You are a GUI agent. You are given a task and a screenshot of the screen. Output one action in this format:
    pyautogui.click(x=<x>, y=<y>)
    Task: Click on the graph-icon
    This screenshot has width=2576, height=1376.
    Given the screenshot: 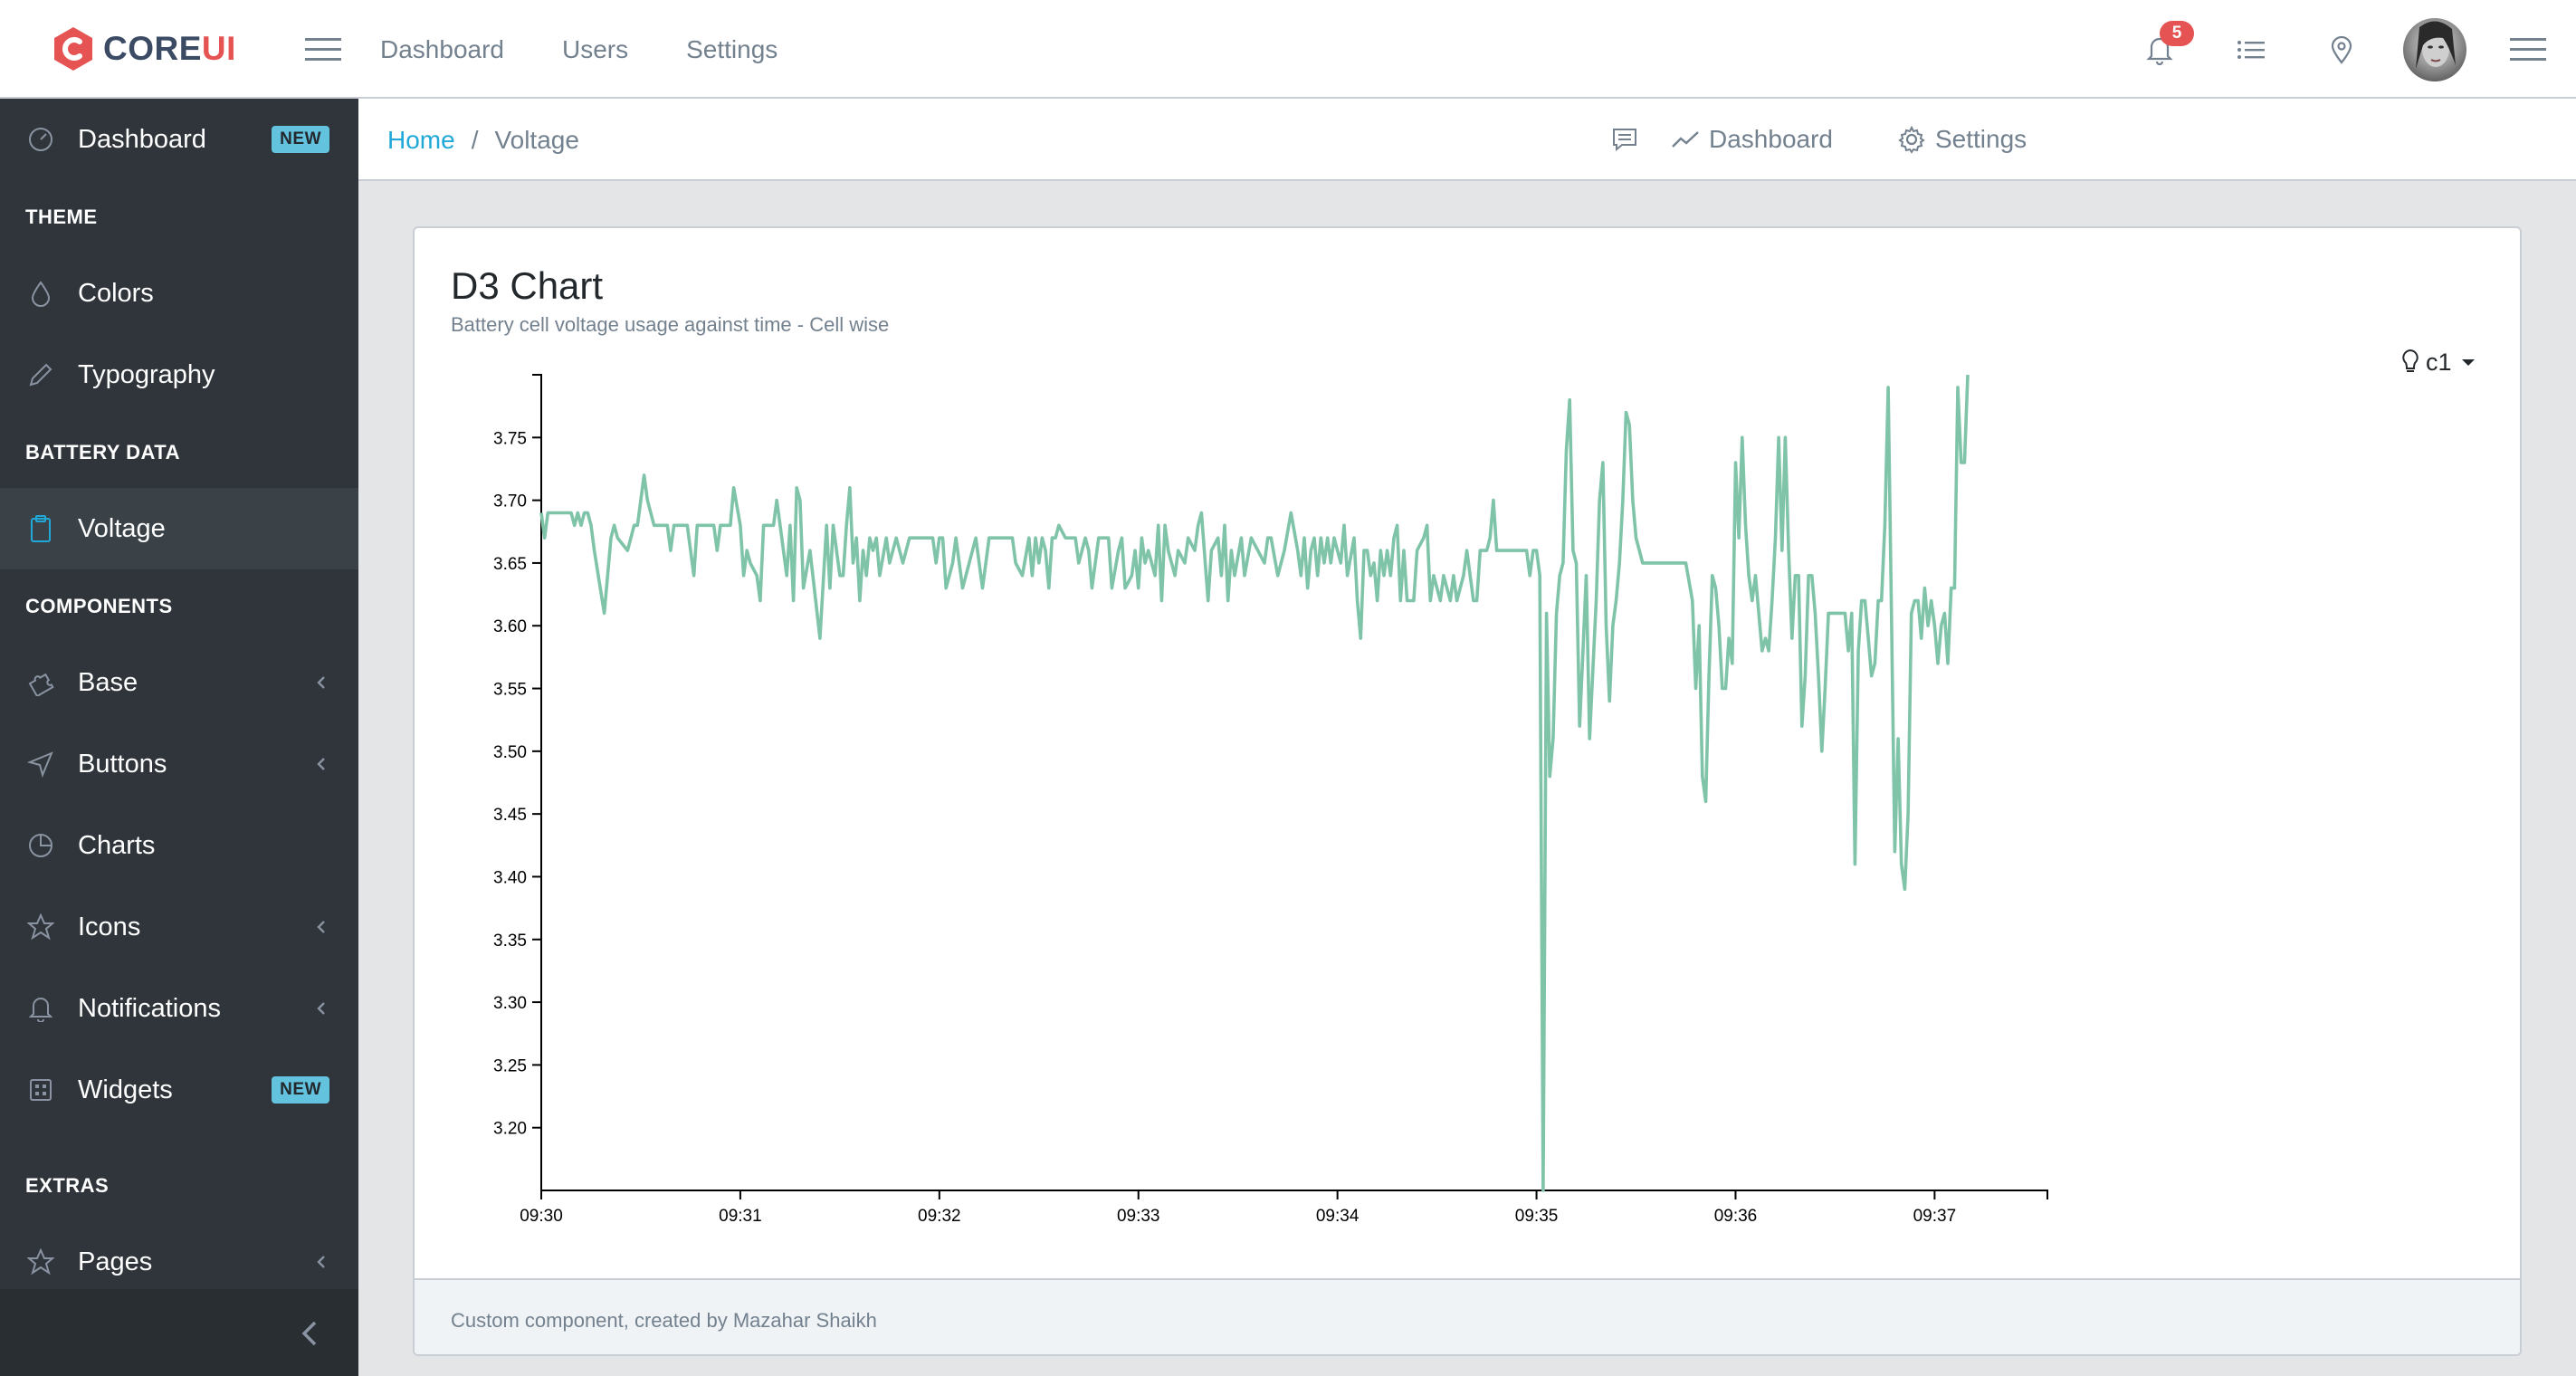 What is the action you would take?
    pyautogui.click(x=1685, y=139)
    